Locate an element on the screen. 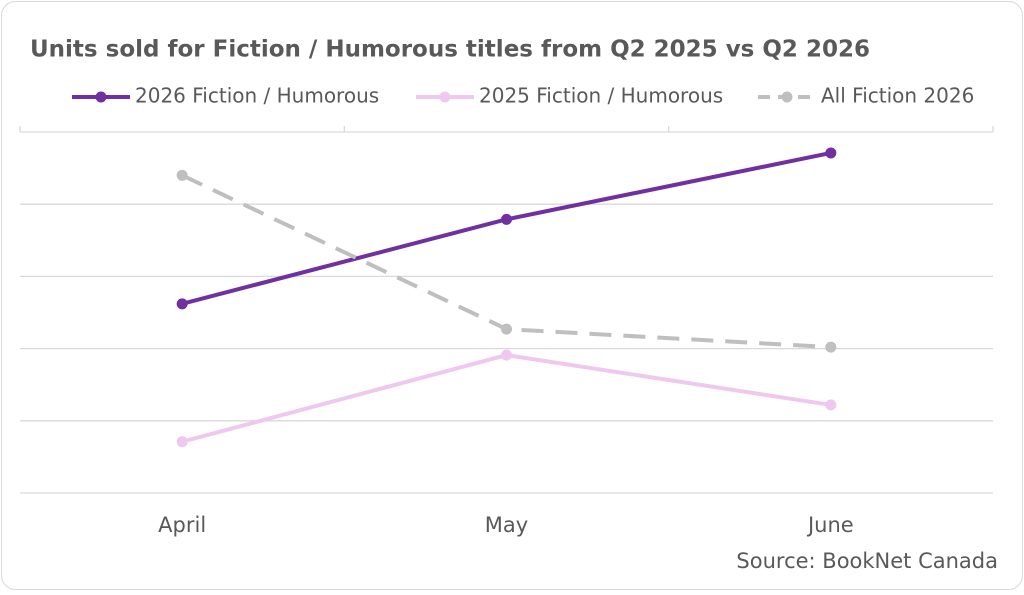 This screenshot has width=1024, height=595. source: Source: BookNet Canada is located at coordinates (867, 561).